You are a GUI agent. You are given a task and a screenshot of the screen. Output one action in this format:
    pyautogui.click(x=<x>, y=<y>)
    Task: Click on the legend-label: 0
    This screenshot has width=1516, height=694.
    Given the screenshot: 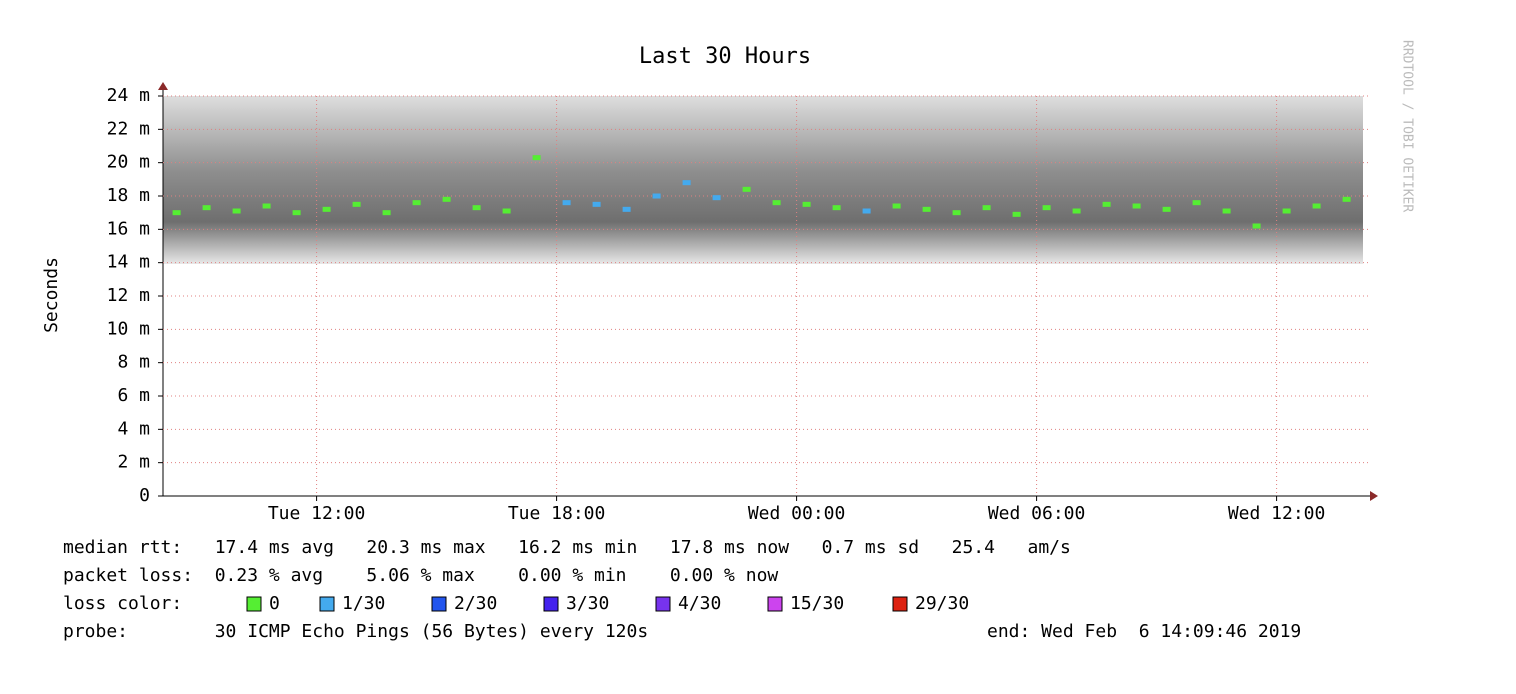 What is the action you would take?
    pyautogui.click(x=274, y=603)
    